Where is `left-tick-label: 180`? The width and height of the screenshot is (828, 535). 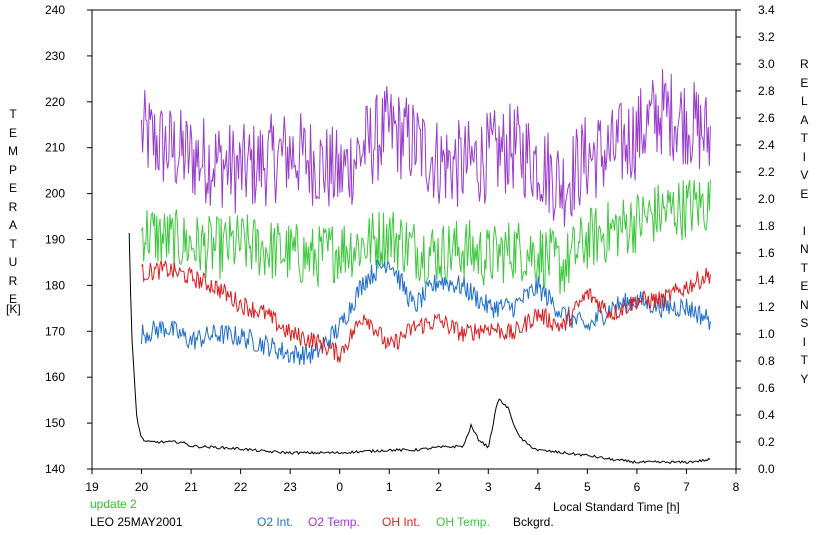 left-tick-label: 180 is located at coordinates (55, 285).